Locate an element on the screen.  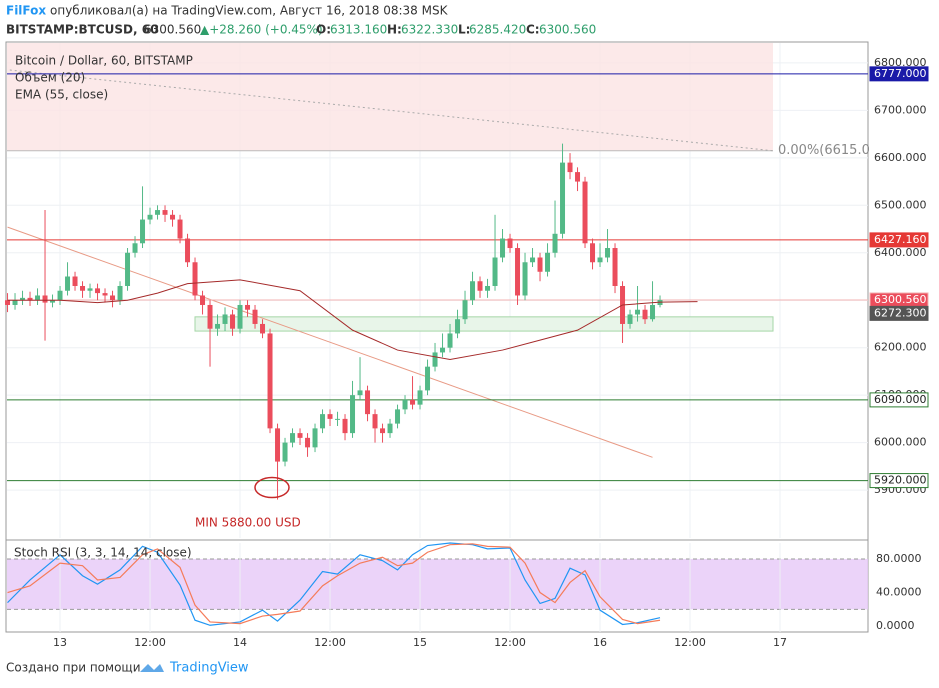
stoch-line is located at coordinates (334, 584).